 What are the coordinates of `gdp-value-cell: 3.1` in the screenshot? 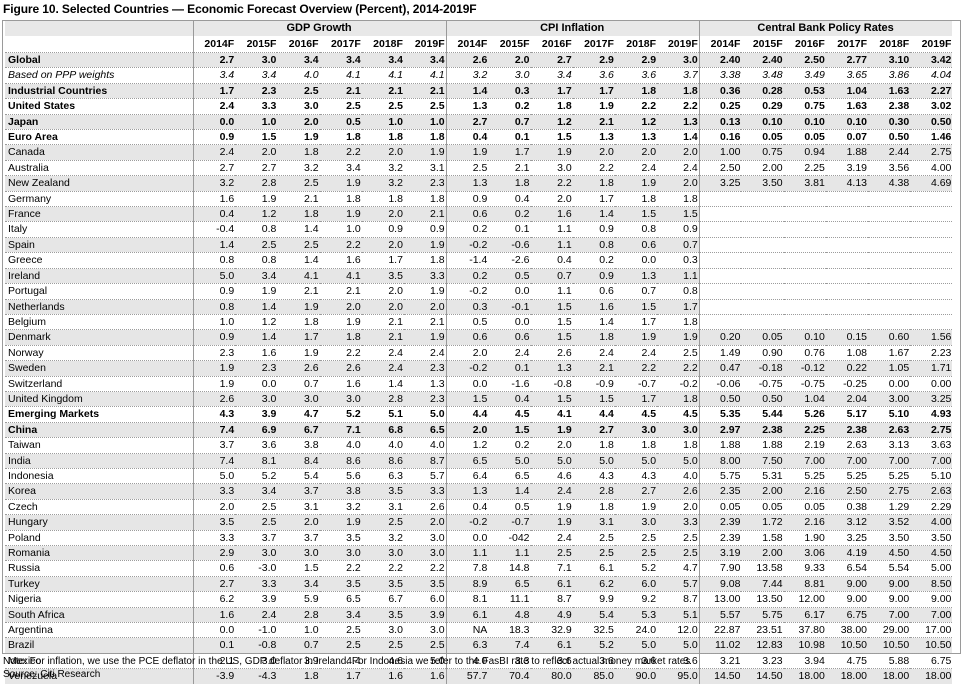 It's located at (298, 506).